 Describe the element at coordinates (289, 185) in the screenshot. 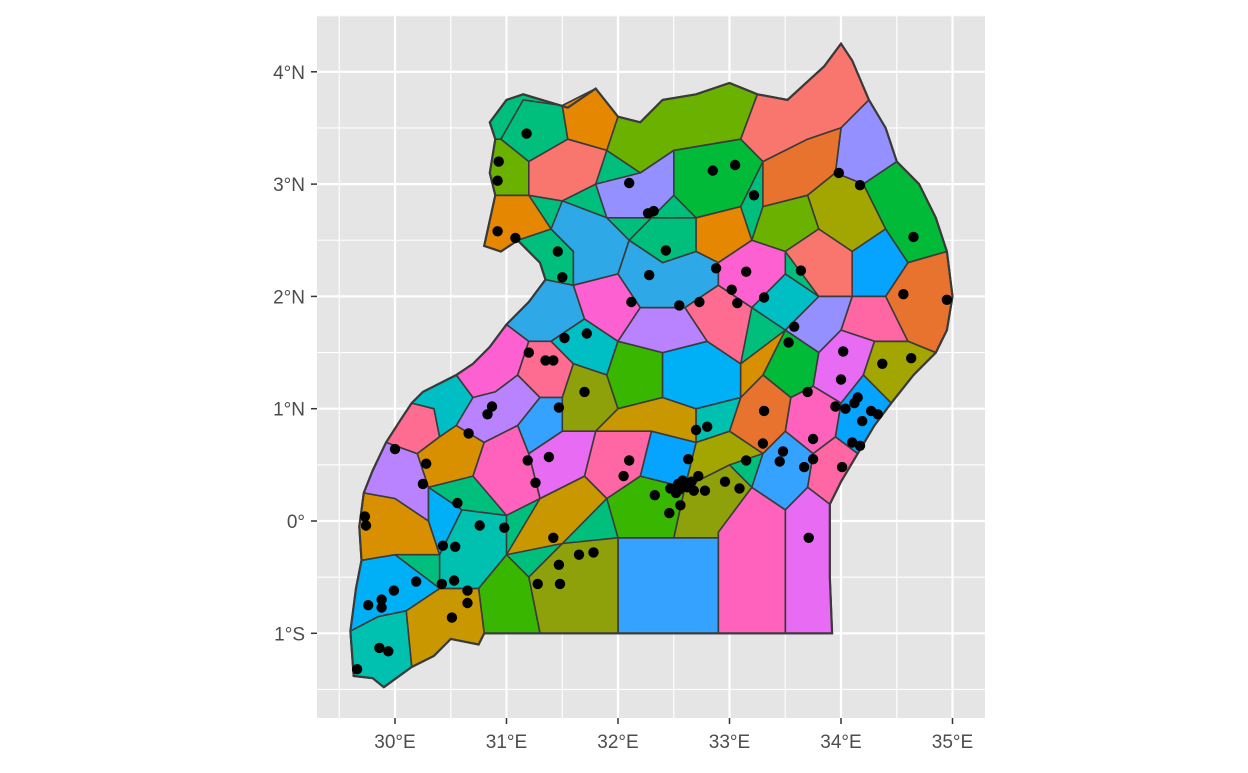

I see `y-tick-label: 3°N` at that location.